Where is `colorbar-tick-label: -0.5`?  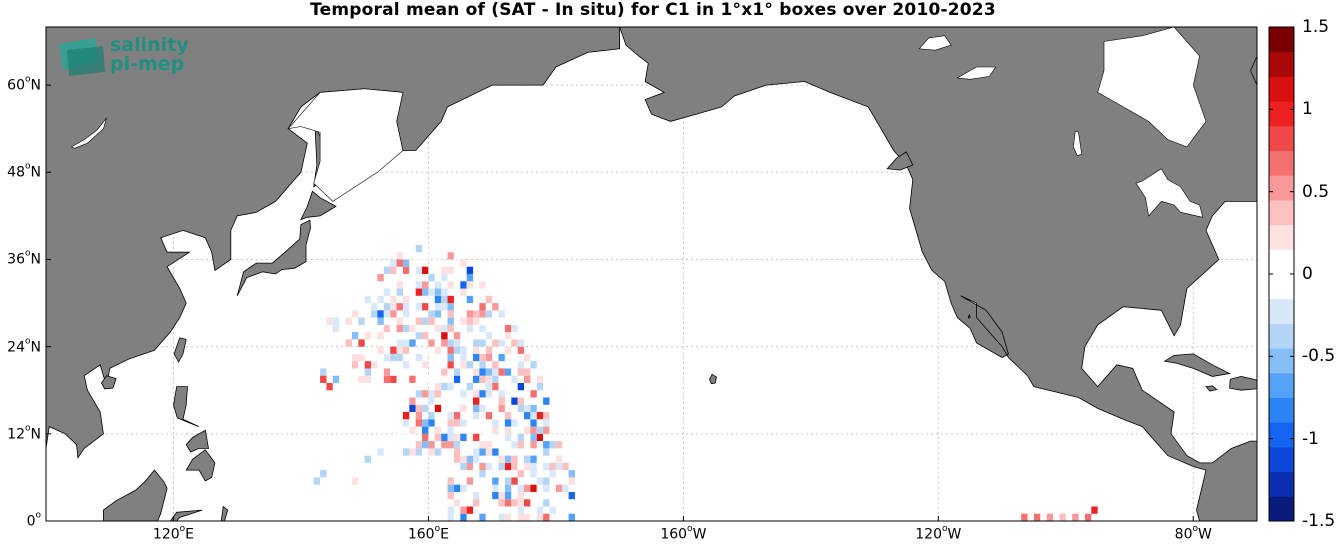
colorbar-tick-label: -0.5 is located at coordinates (1319, 356).